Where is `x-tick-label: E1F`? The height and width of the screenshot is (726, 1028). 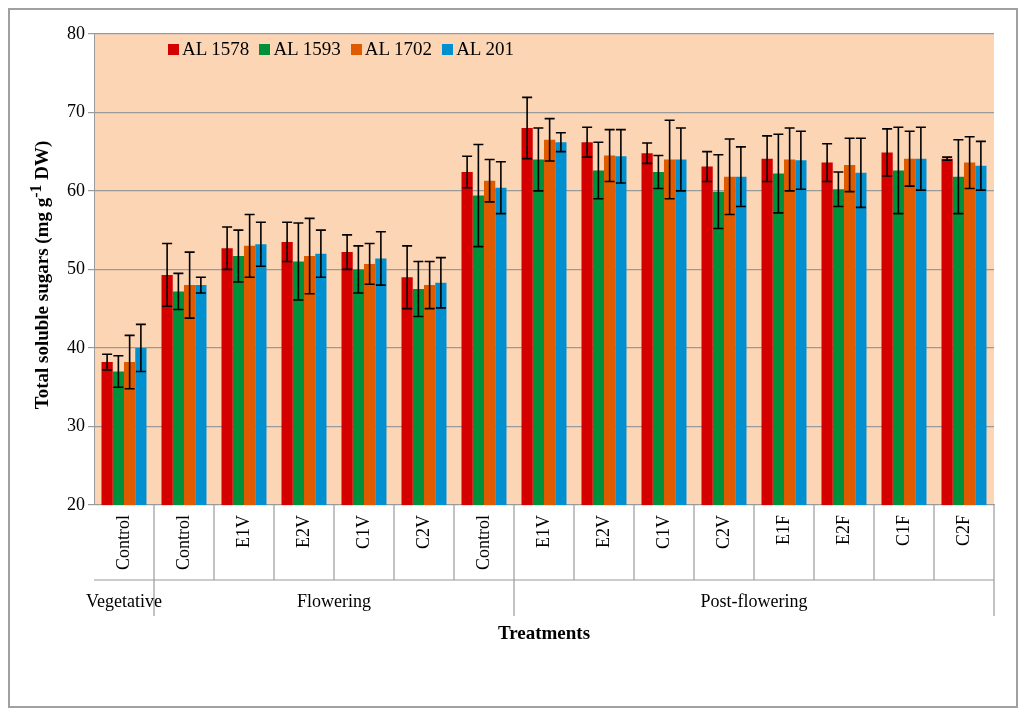 x-tick-label: E1F is located at coordinates (782, 530).